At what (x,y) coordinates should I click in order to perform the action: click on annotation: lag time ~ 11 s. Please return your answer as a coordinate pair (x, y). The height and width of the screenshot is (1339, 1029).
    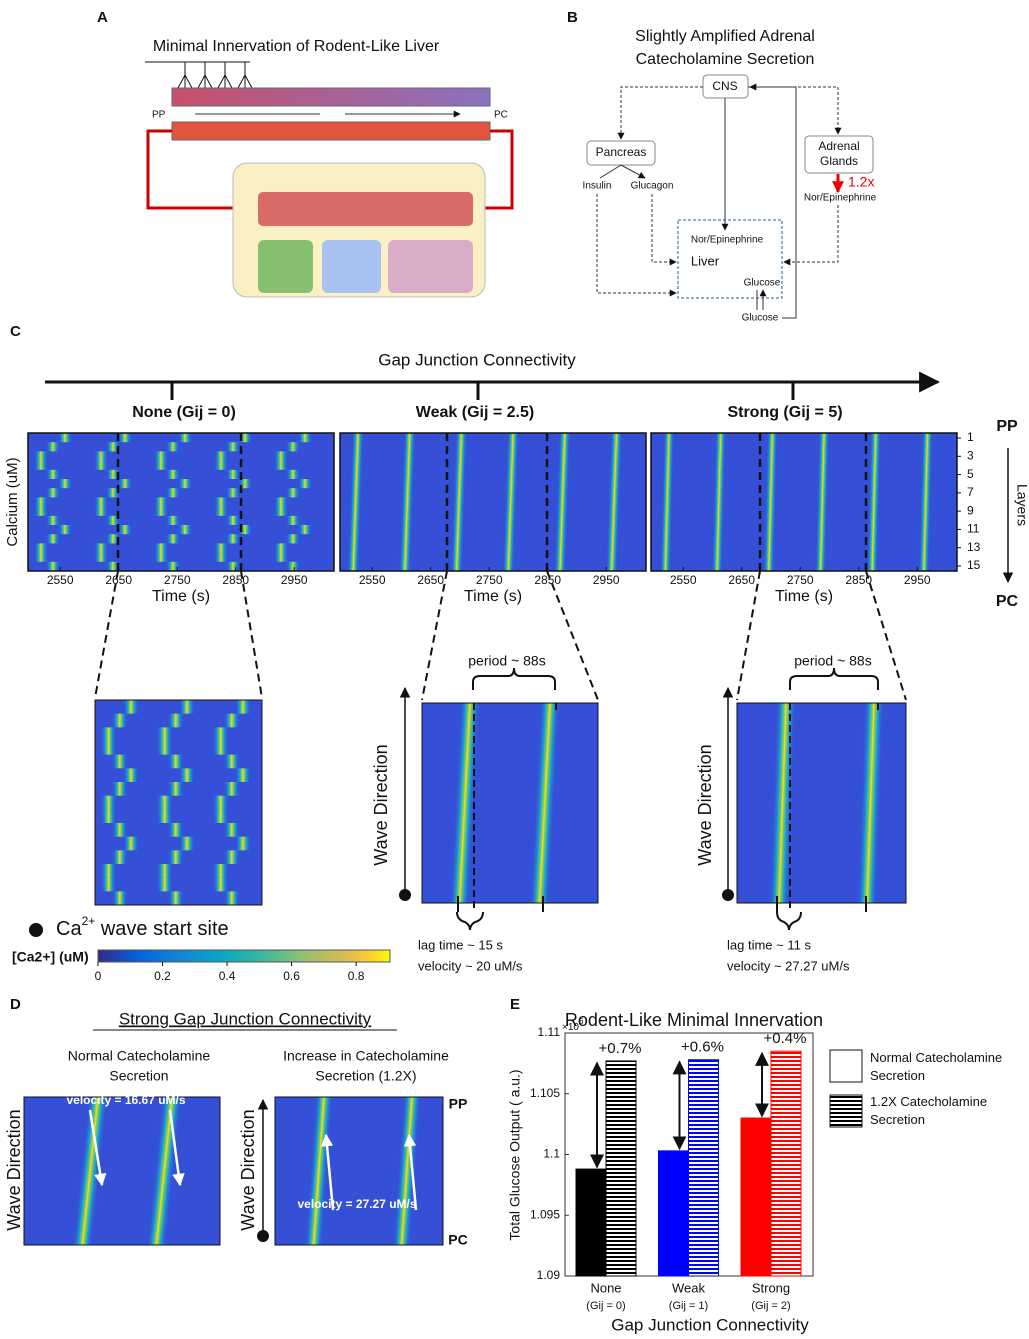
    Looking at the image, I should click on (769, 944).